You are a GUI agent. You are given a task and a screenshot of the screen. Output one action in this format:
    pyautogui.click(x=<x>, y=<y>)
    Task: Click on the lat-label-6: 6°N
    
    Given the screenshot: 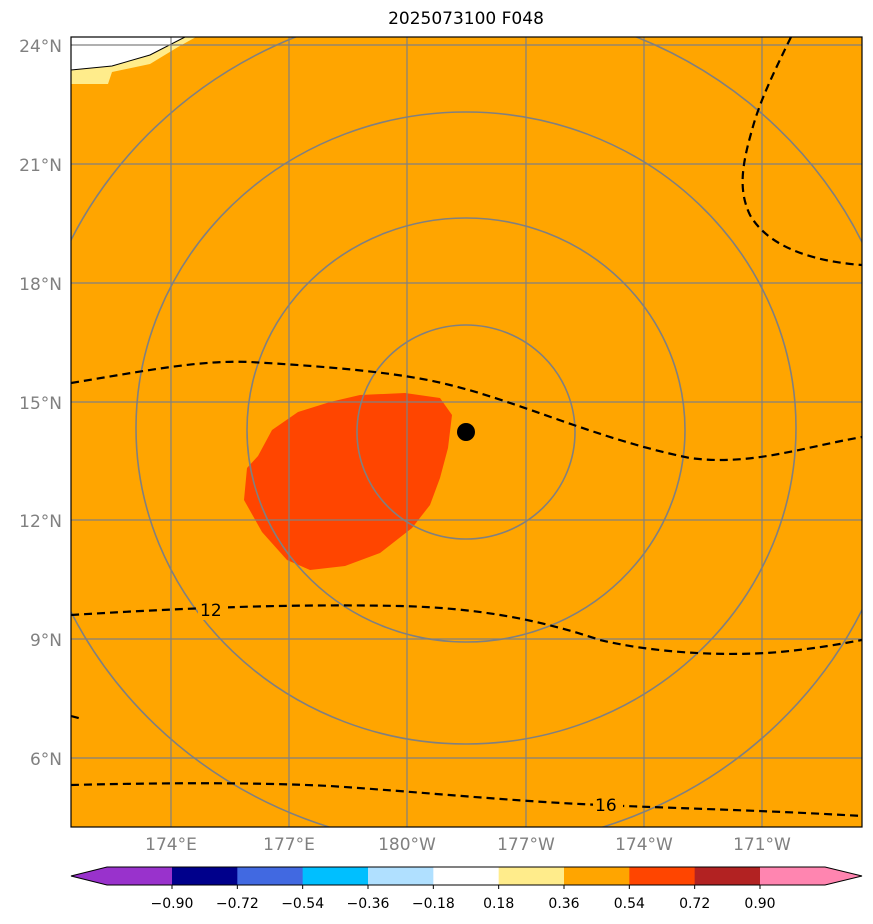 What is the action you would take?
    pyautogui.click(x=46, y=760)
    